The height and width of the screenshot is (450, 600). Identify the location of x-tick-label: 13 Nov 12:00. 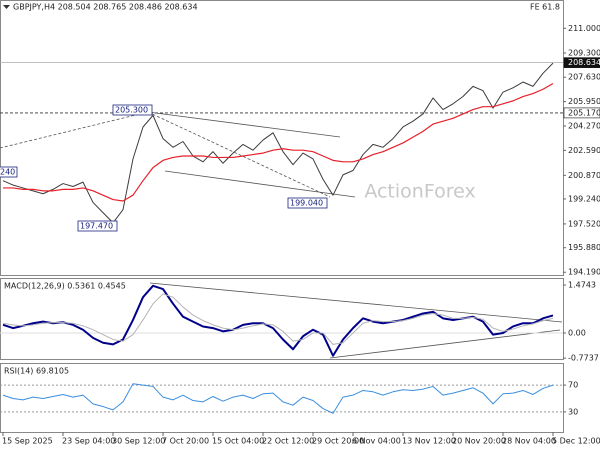
(429, 441).